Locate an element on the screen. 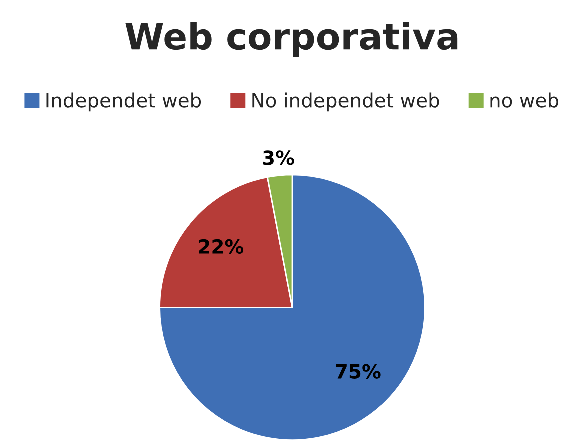  data-label: 3% is located at coordinates (278, 158).